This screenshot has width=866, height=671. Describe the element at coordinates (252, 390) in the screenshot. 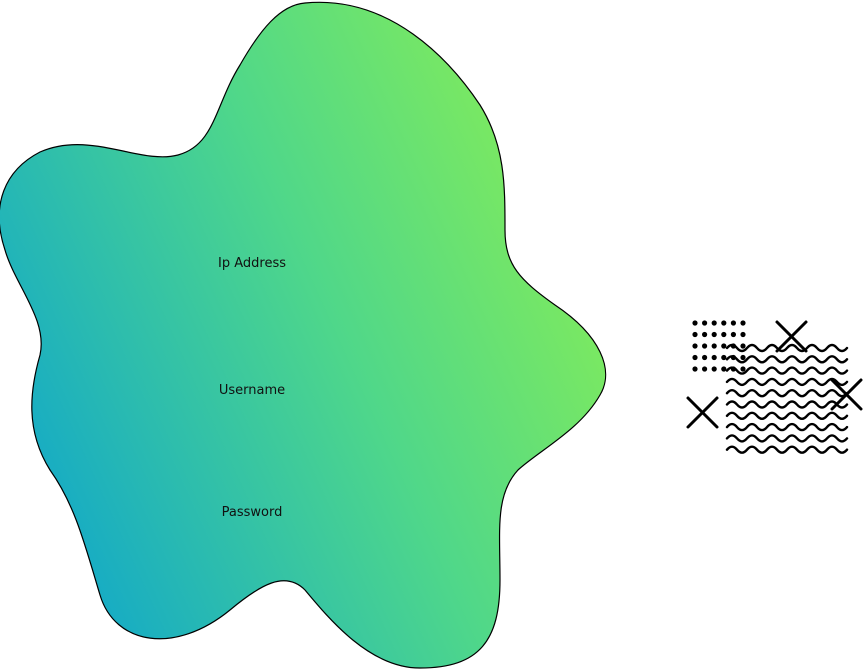

I see `username-field: Username` at that location.